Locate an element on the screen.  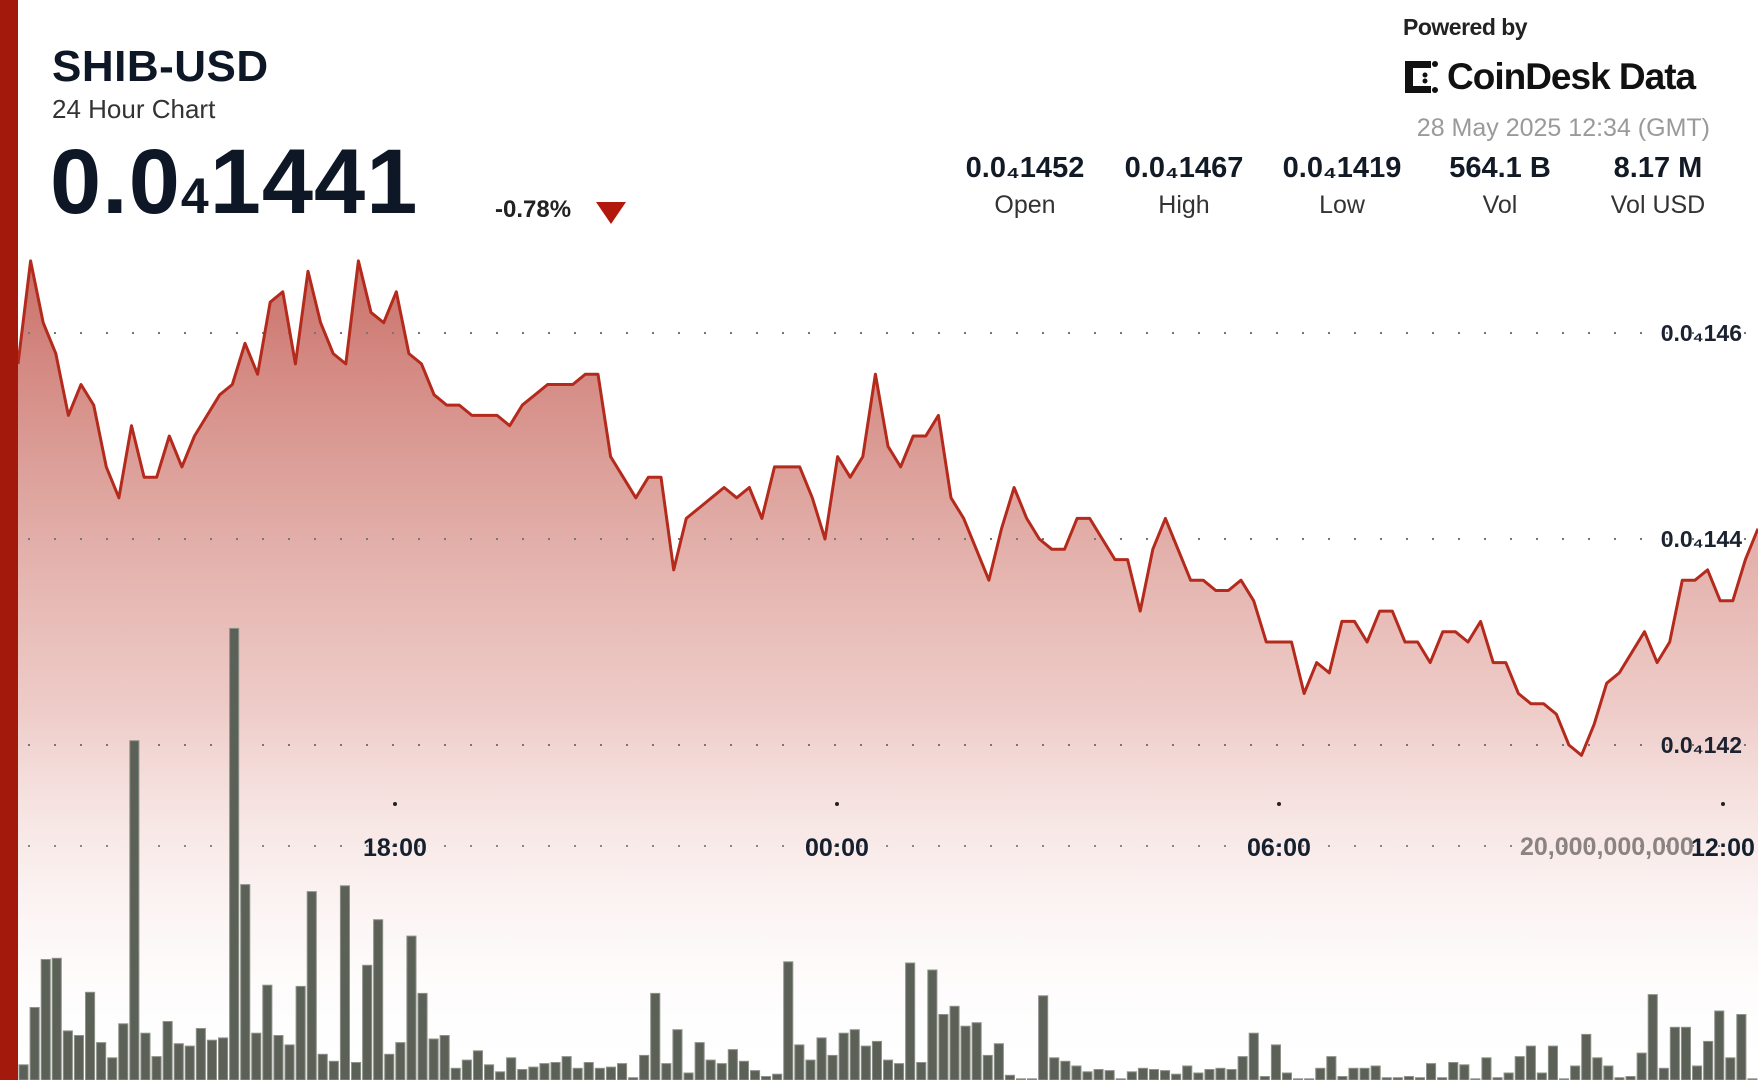
down-triangle-icon is located at coordinates (611, 213).